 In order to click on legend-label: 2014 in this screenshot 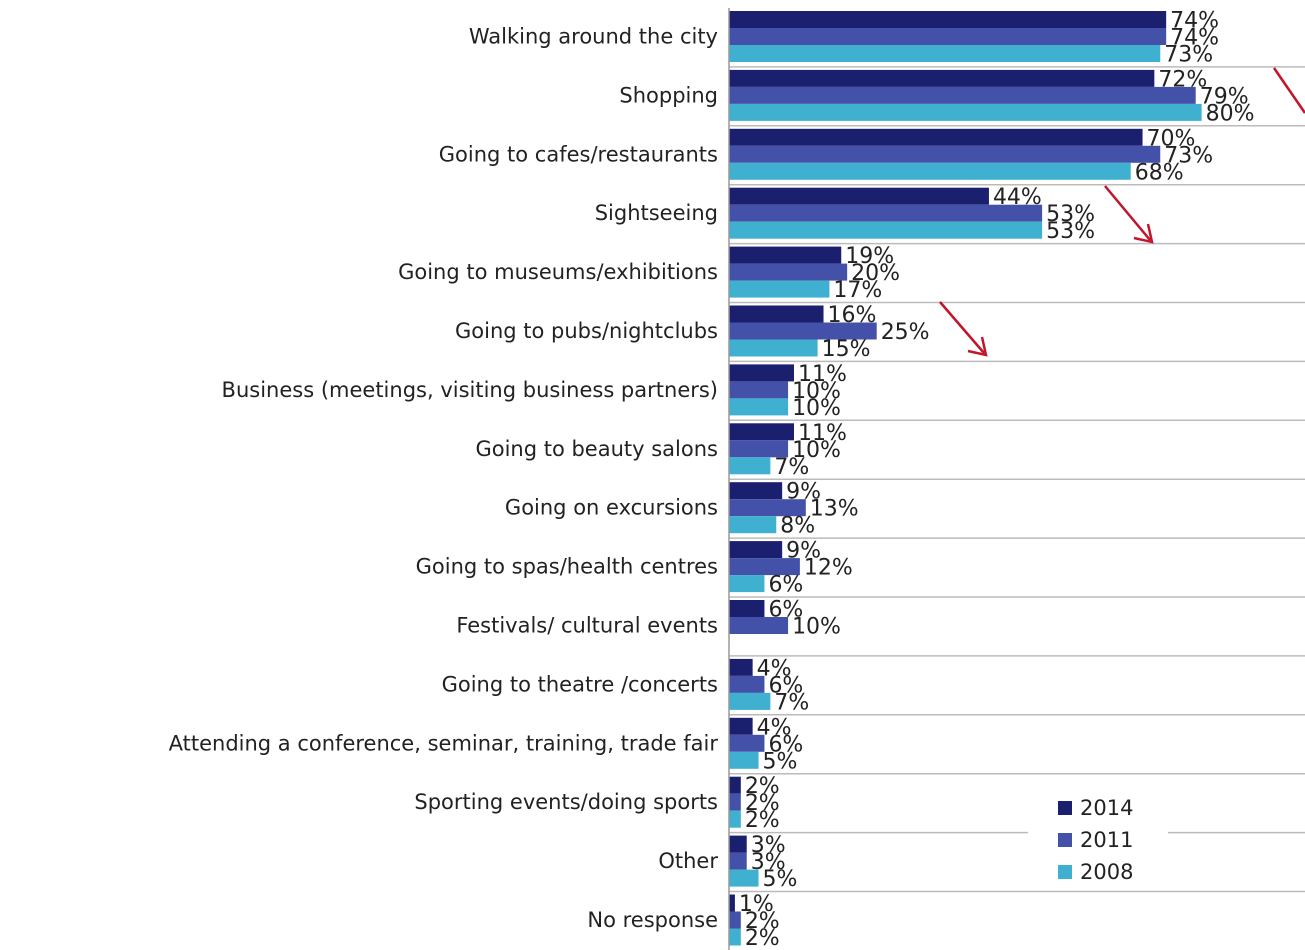, I will do `click(1106, 808)`.